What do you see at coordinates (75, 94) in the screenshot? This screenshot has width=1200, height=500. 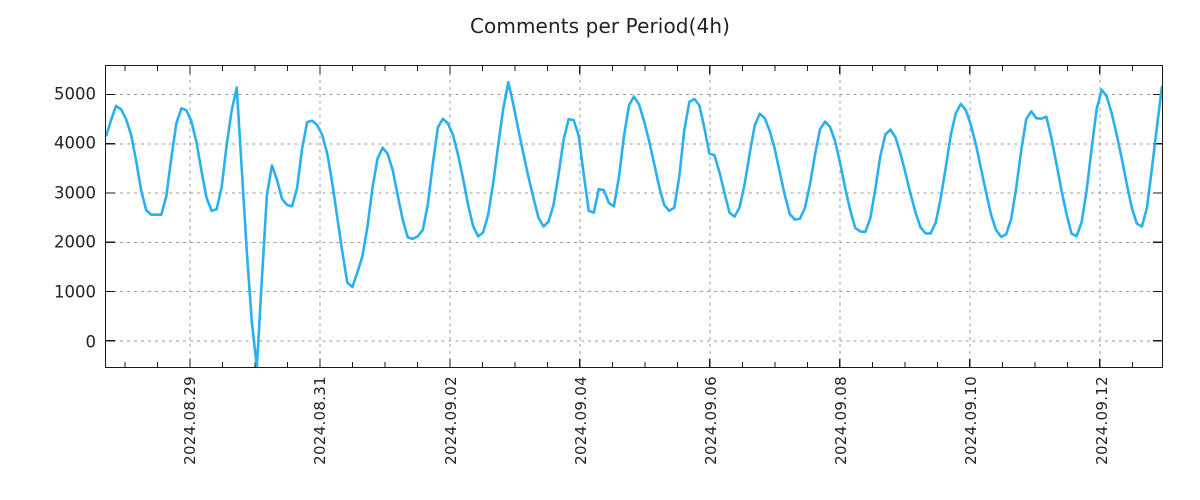 I see `y-axis-tick-label: 5000` at bounding box center [75, 94].